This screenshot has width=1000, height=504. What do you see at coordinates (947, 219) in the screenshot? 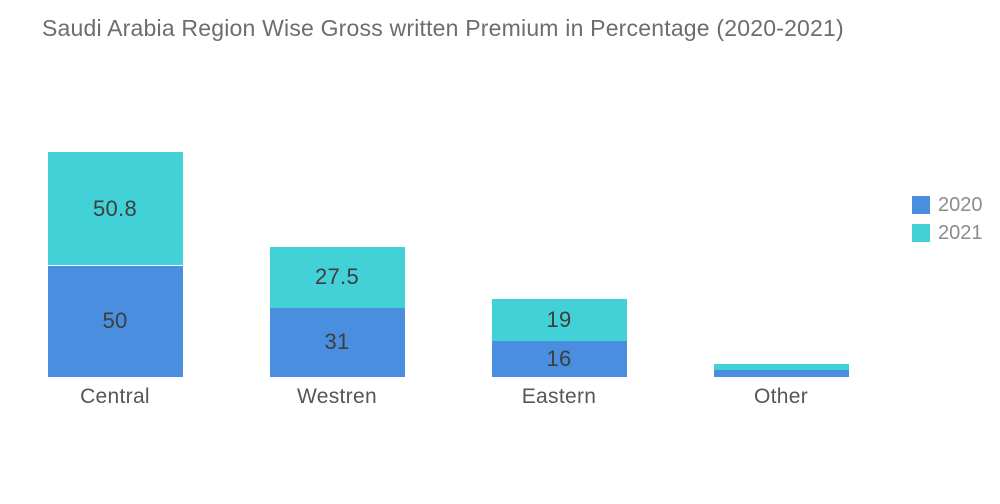
I see `chart-legend: 2020 2021` at bounding box center [947, 219].